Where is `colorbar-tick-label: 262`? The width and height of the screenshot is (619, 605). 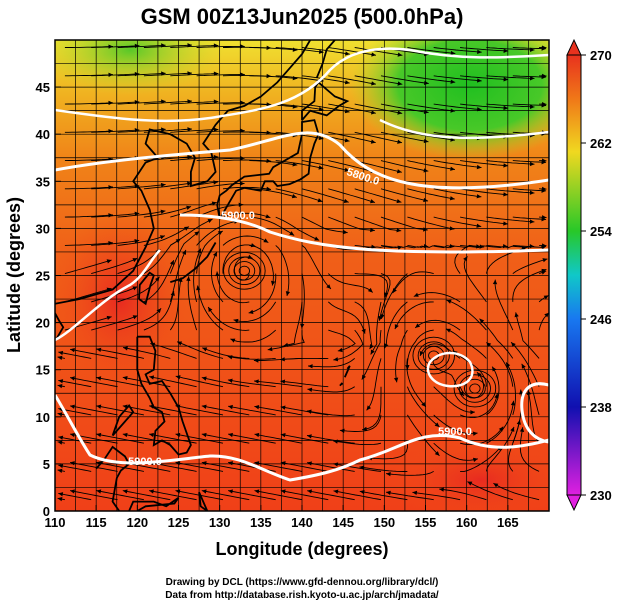
colorbar-tick-label: 262 is located at coordinates (601, 143).